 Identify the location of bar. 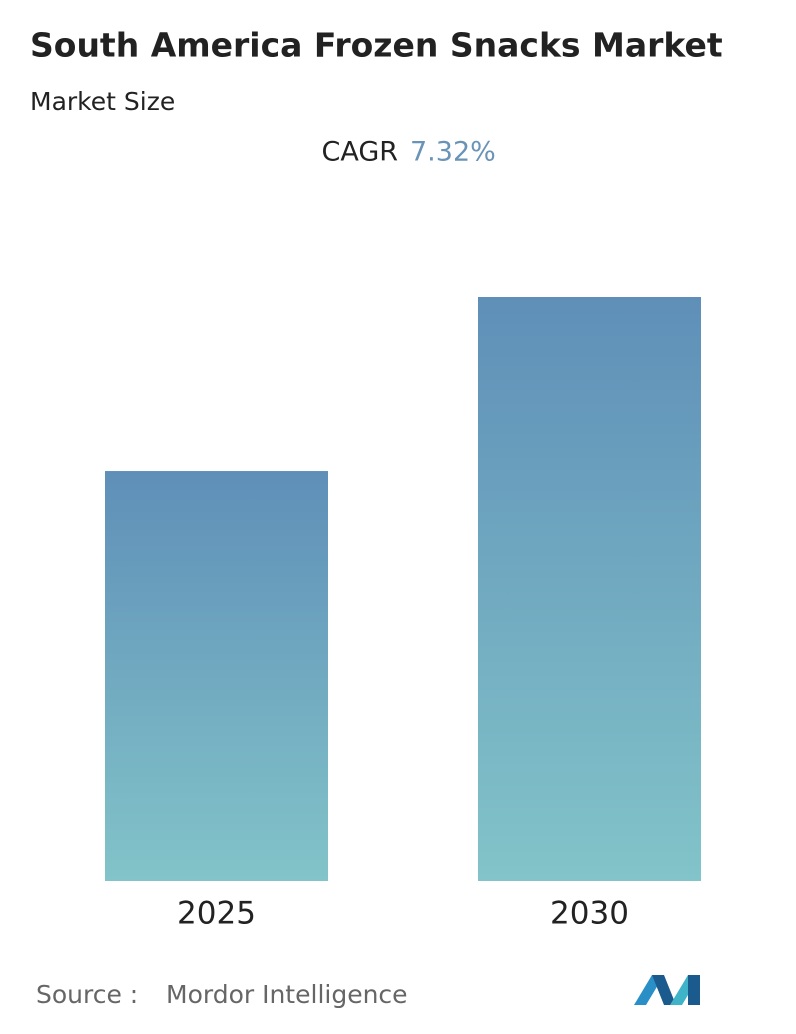
(216, 676).